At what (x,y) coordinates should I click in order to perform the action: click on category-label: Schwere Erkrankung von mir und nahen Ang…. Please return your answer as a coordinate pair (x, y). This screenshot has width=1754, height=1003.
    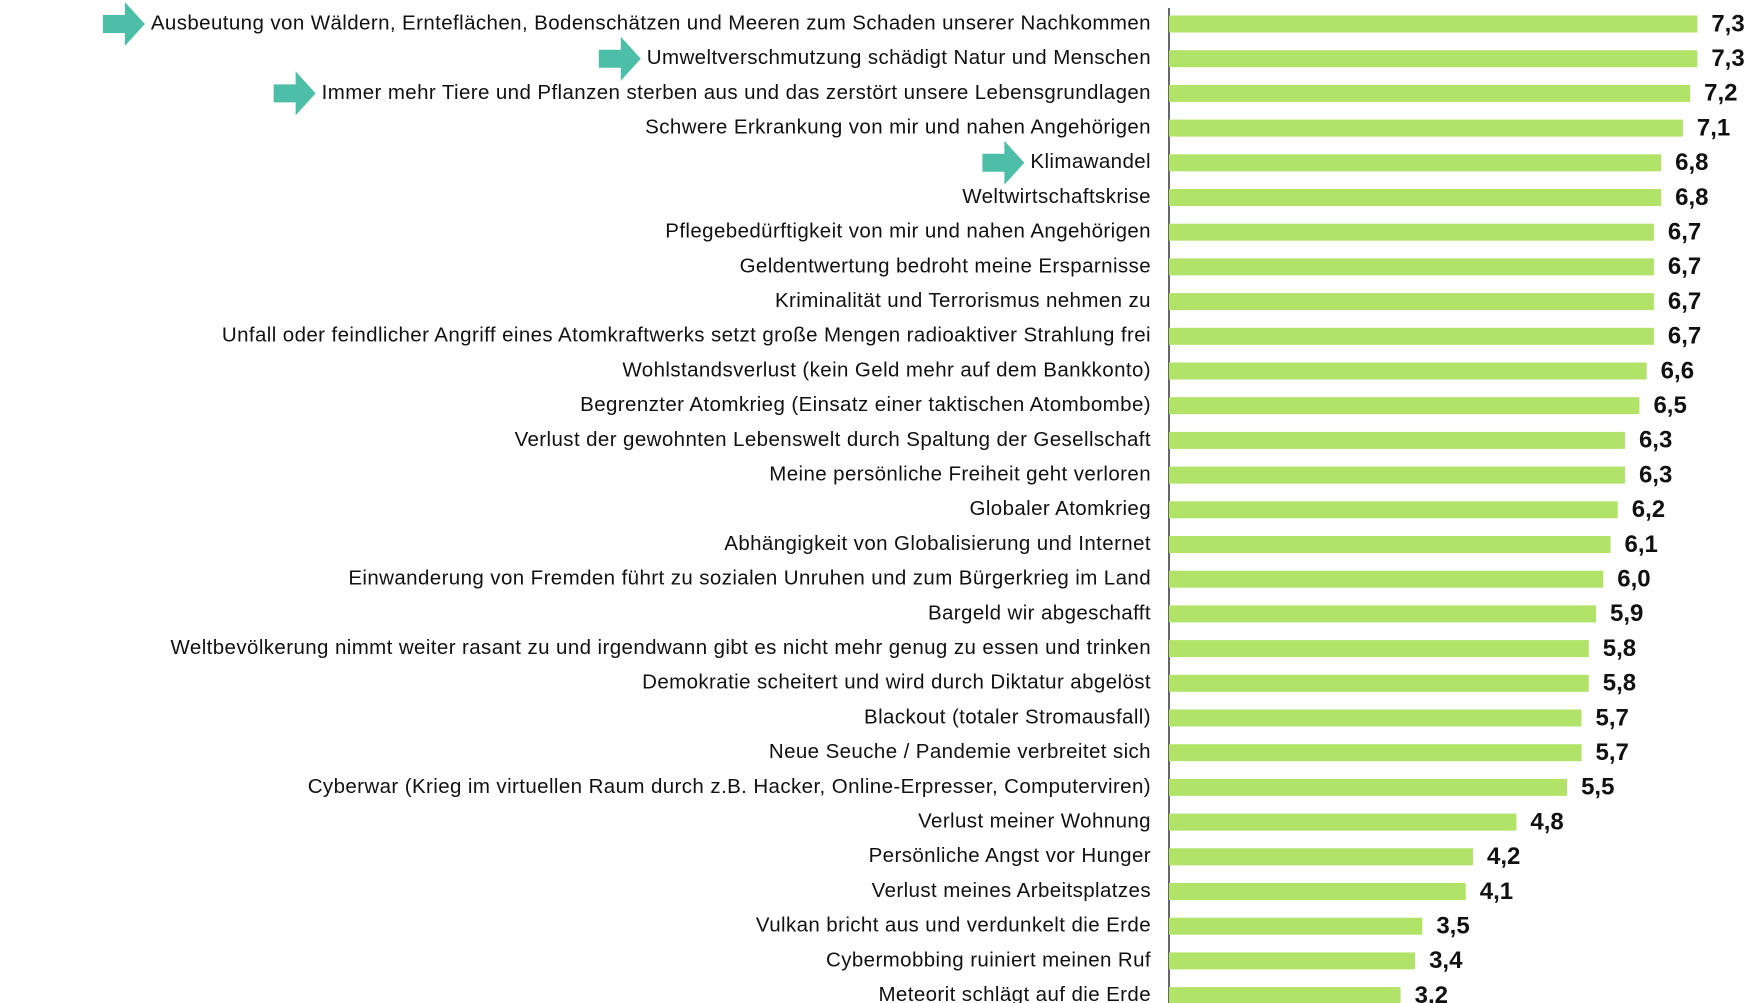
    Looking at the image, I should click on (898, 127).